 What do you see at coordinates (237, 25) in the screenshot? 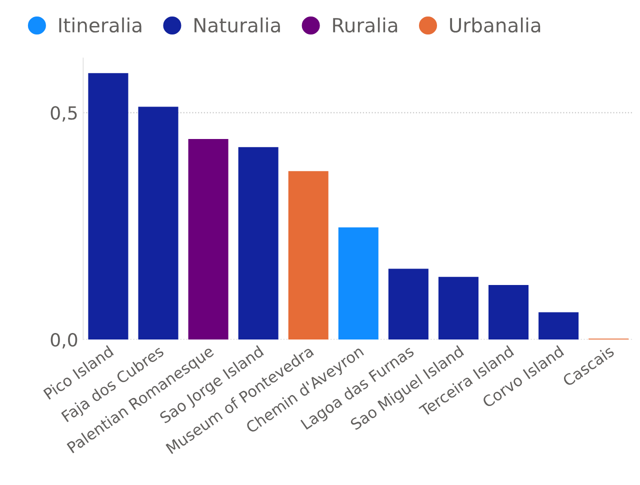
I see `legend-label: Naturalia` at bounding box center [237, 25].